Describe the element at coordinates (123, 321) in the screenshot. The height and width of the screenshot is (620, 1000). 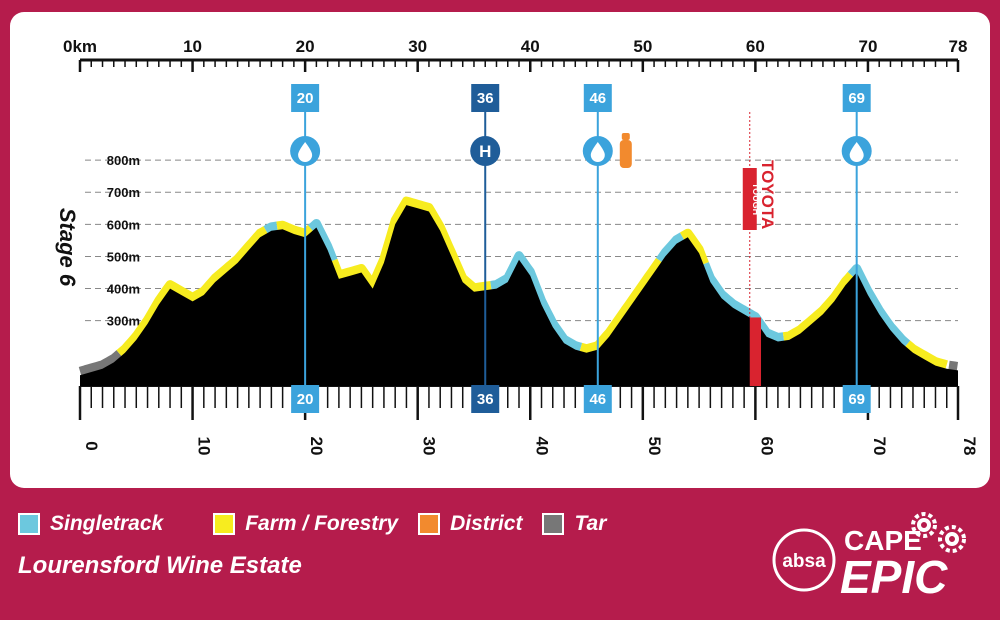
I see `y-tick-label: 300m` at that location.